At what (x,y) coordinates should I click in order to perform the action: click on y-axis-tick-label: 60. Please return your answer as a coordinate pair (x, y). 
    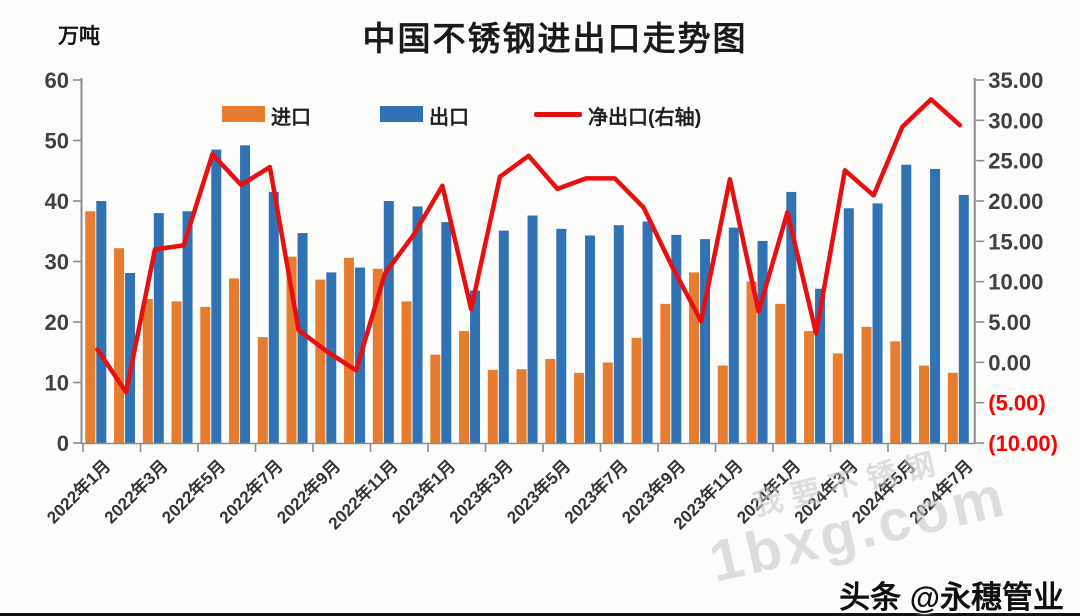
    Looking at the image, I should click on (57, 80).